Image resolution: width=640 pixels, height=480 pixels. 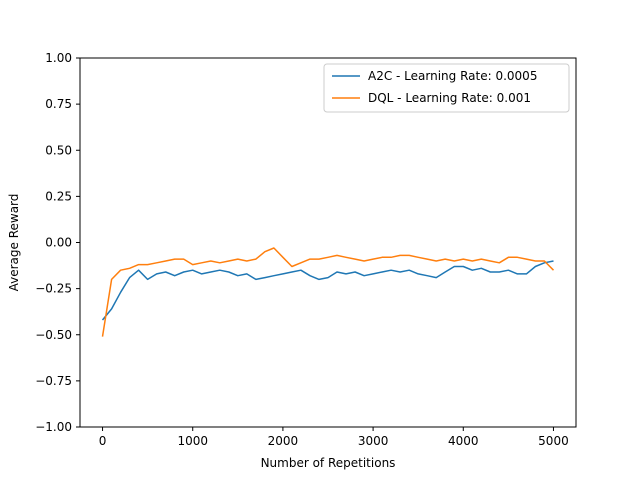 What do you see at coordinates (103, 441) in the screenshot?
I see `x-tick-label: 0` at bounding box center [103, 441].